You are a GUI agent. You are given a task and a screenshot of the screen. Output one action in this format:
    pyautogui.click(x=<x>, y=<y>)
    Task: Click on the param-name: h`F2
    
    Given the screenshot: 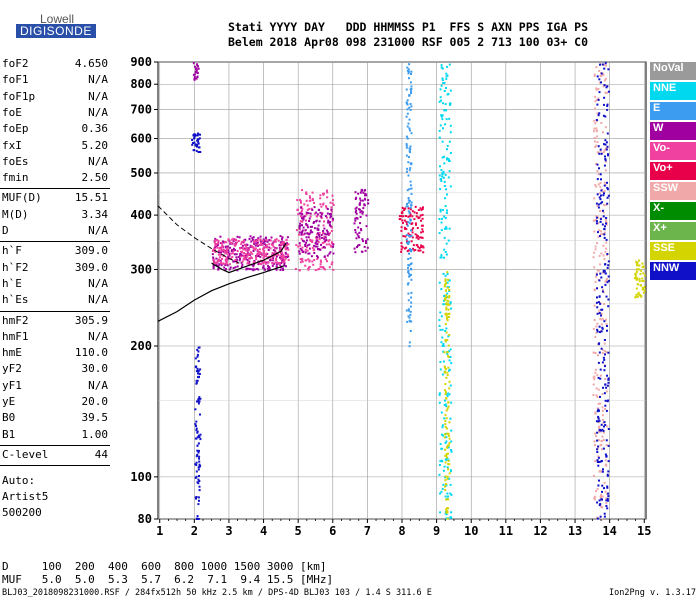 What is the action you would take?
    pyautogui.click(x=15, y=267)
    